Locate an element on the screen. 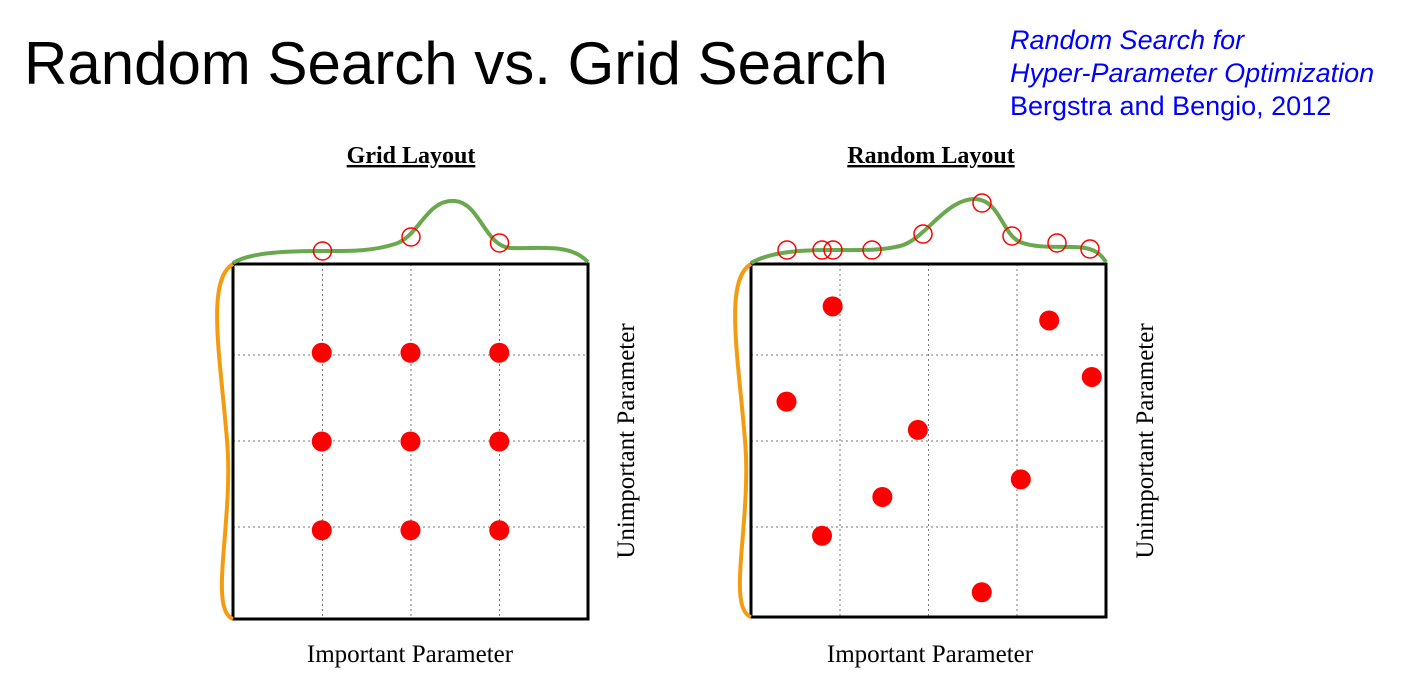  plot-frame-random is located at coordinates (928, 440).